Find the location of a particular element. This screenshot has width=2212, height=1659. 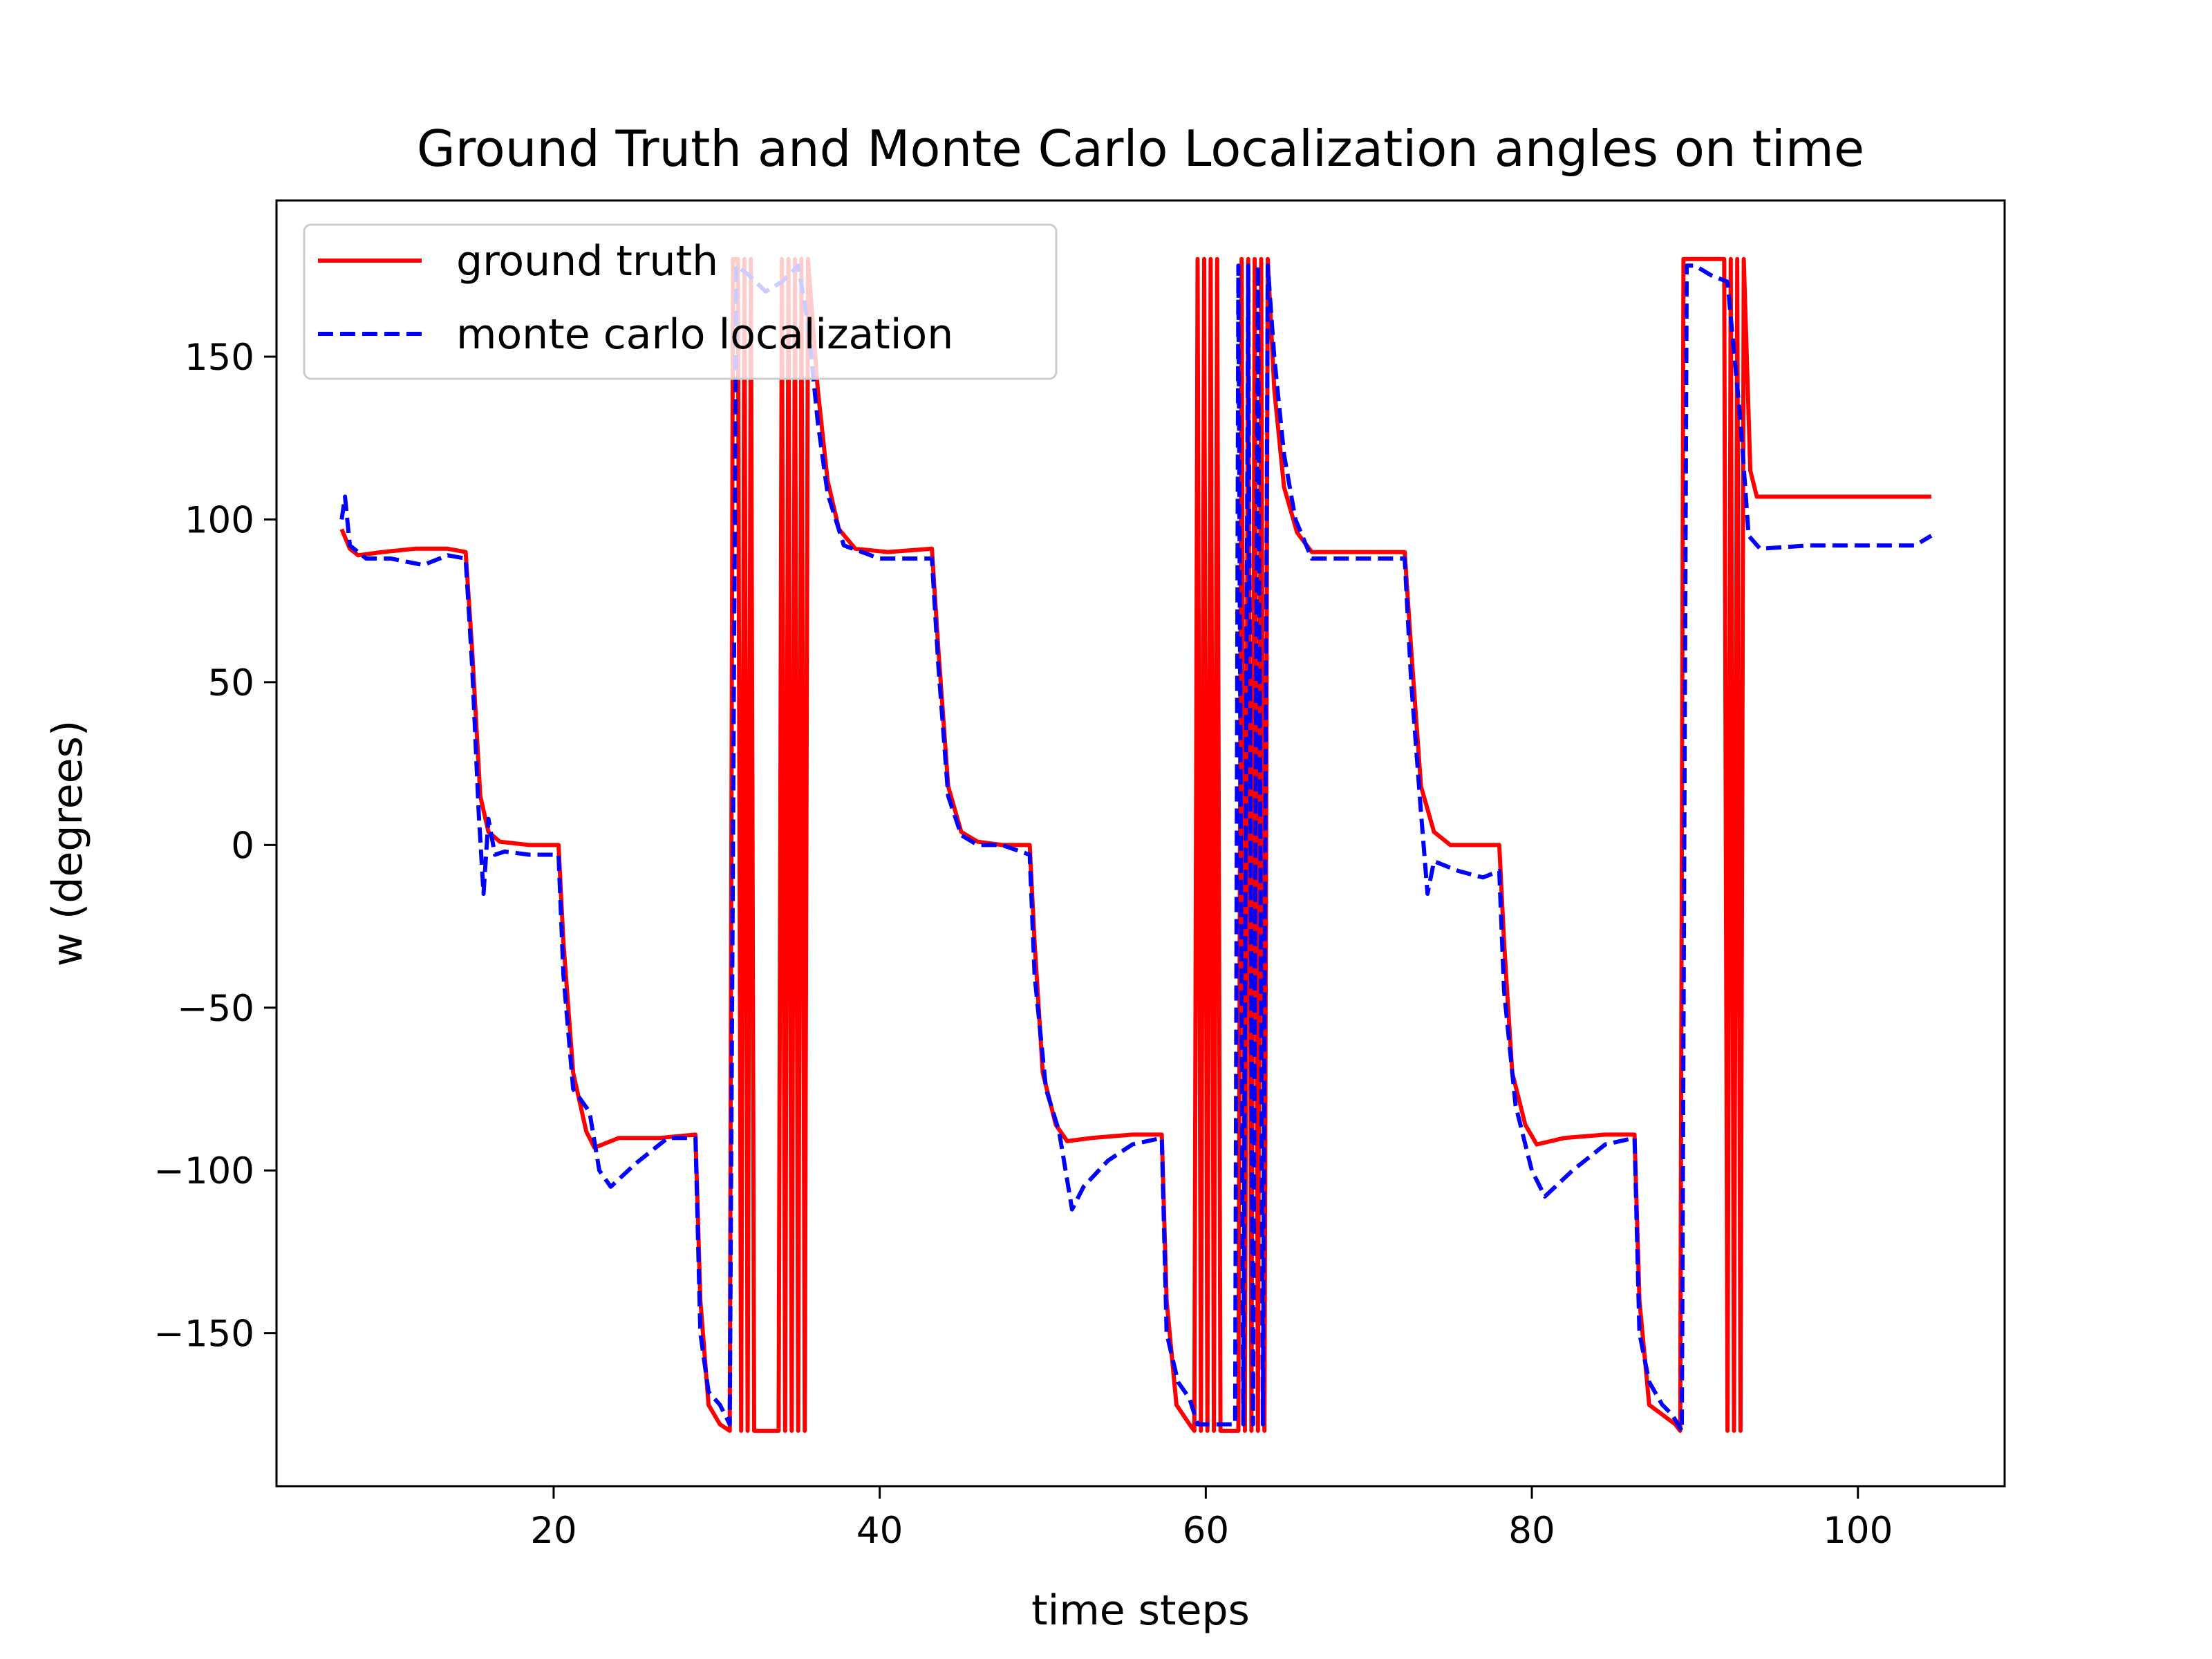

x-tick-label: 80 is located at coordinates (1531, 1531).